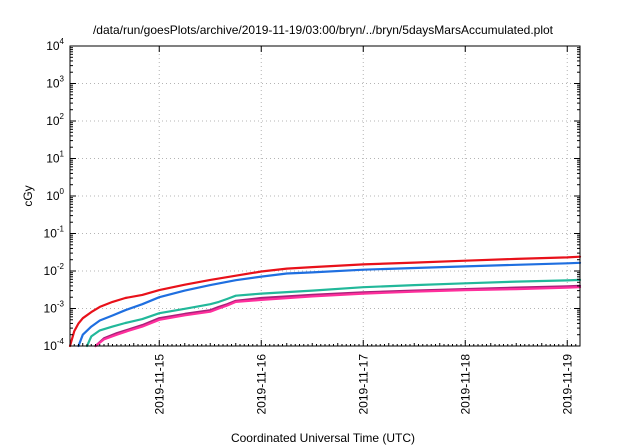  I want to click on y-tick-exponent: -3, so click(61, 304).